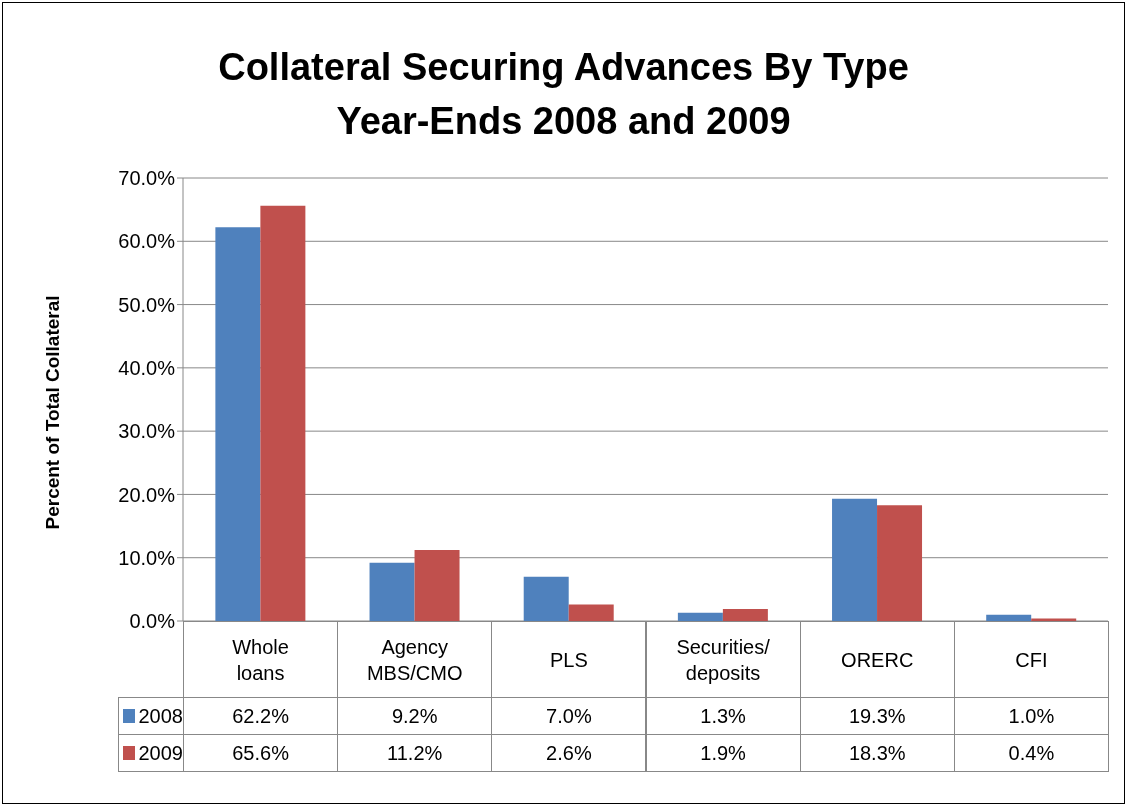  What do you see at coordinates (261, 716) in the screenshot?
I see `data-label: 62.2%` at bounding box center [261, 716].